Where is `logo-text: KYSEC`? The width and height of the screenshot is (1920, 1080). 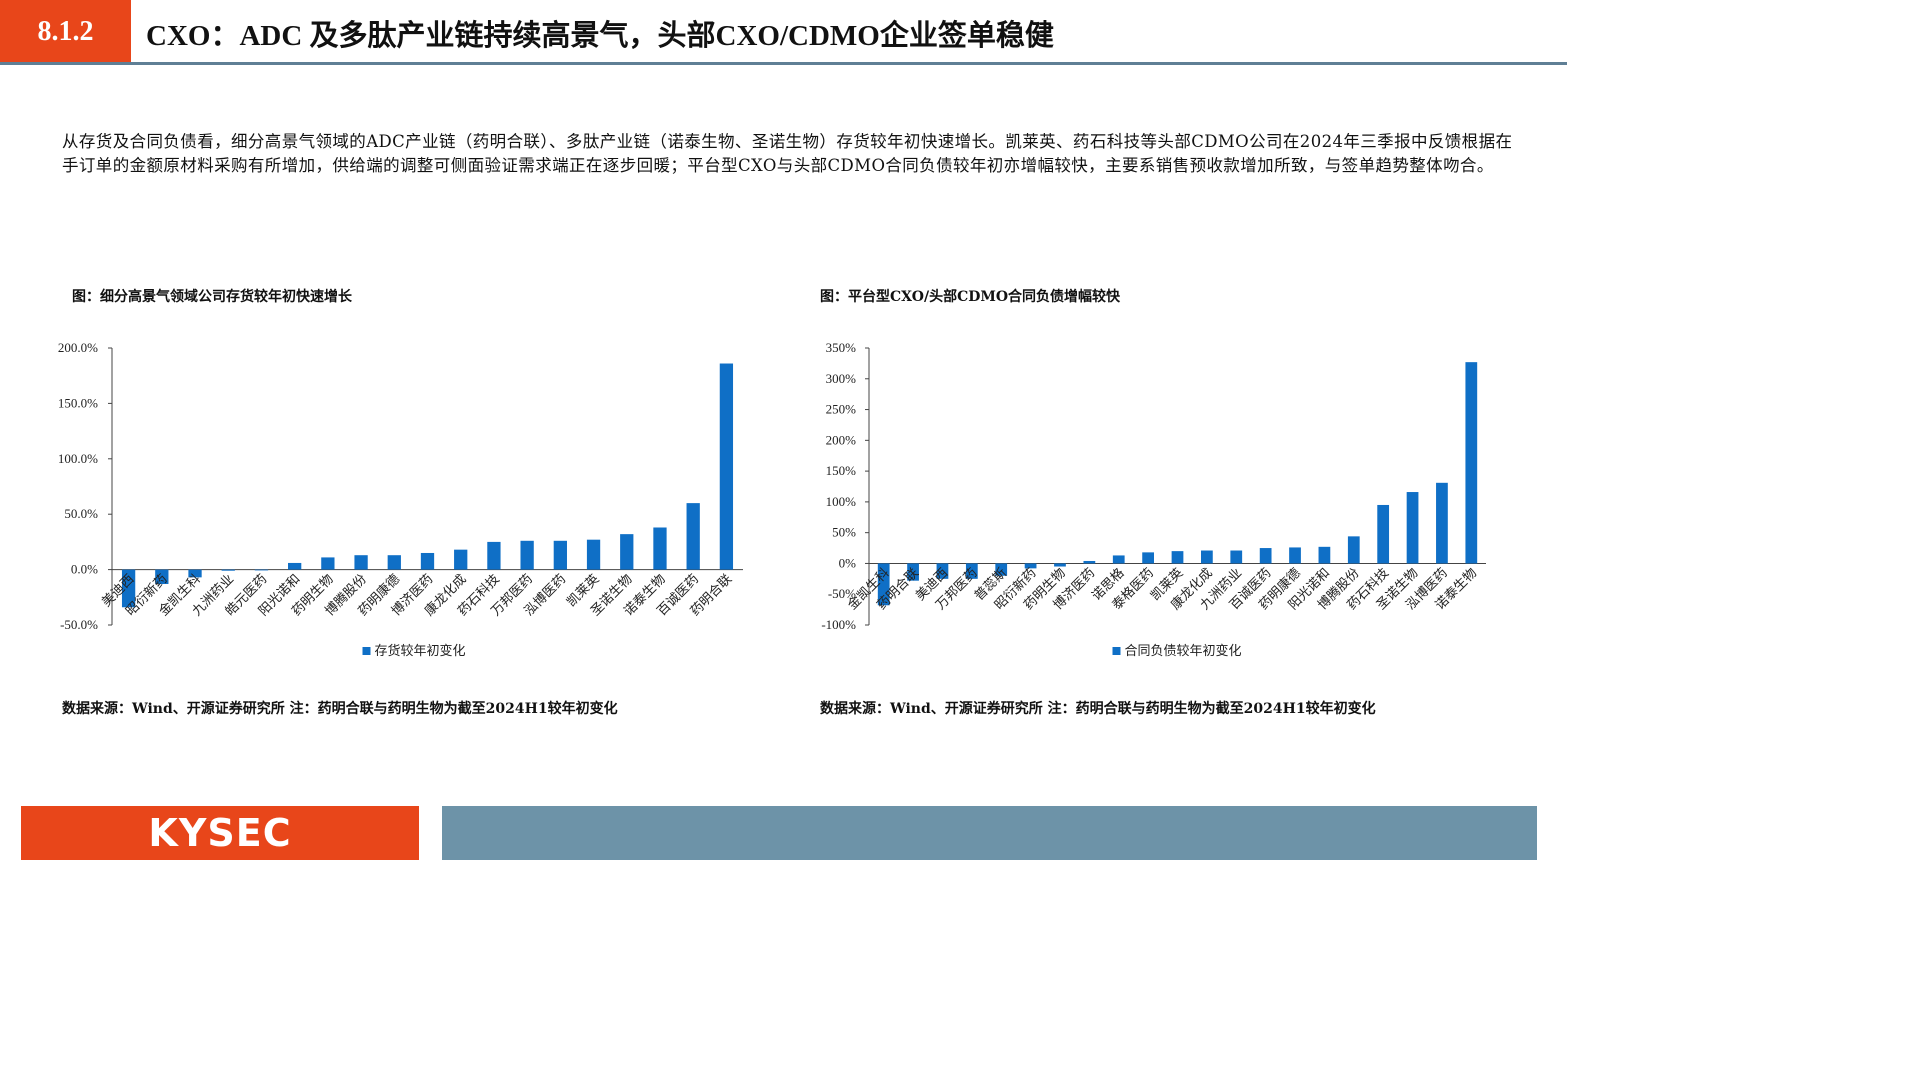 logo-text: KYSEC is located at coordinates (220, 833).